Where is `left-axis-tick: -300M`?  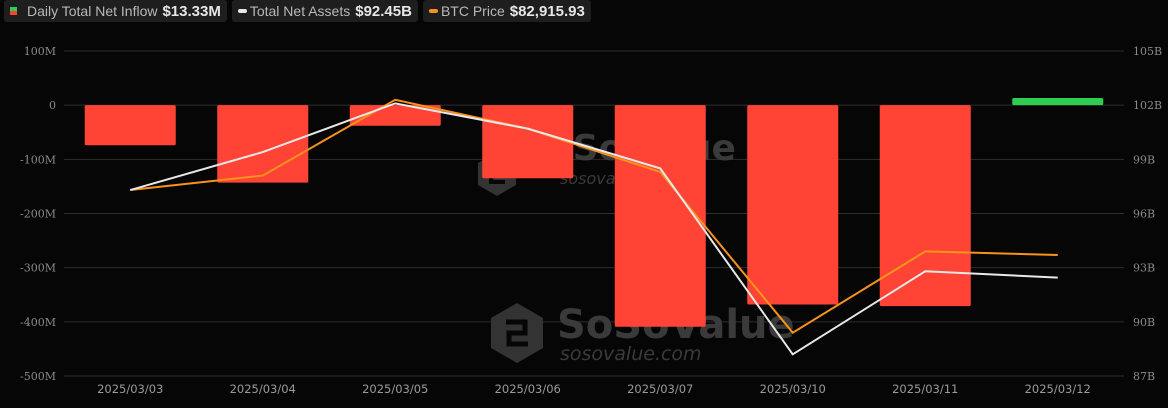
left-axis-tick: -300M is located at coordinates (38, 268).